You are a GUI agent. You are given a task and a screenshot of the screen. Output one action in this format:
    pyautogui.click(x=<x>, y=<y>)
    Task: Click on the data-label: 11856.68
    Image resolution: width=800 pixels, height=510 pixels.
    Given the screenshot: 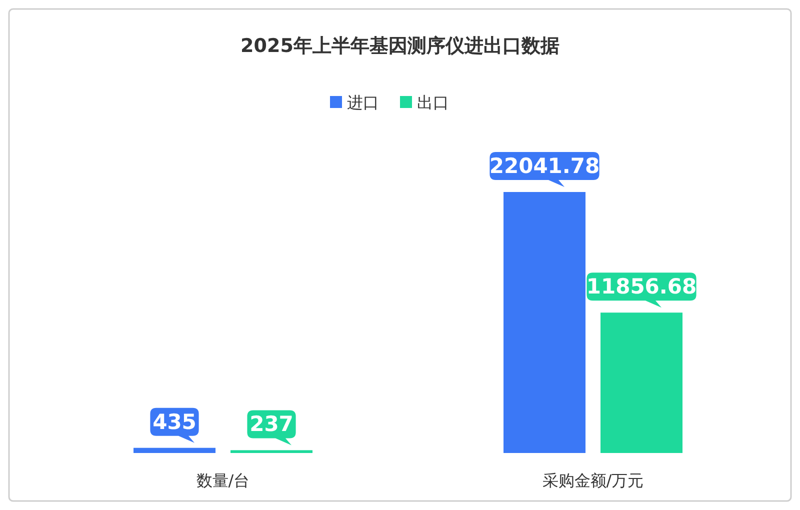 What is the action you would take?
    pyautogui.click(x=641, y=286)
    